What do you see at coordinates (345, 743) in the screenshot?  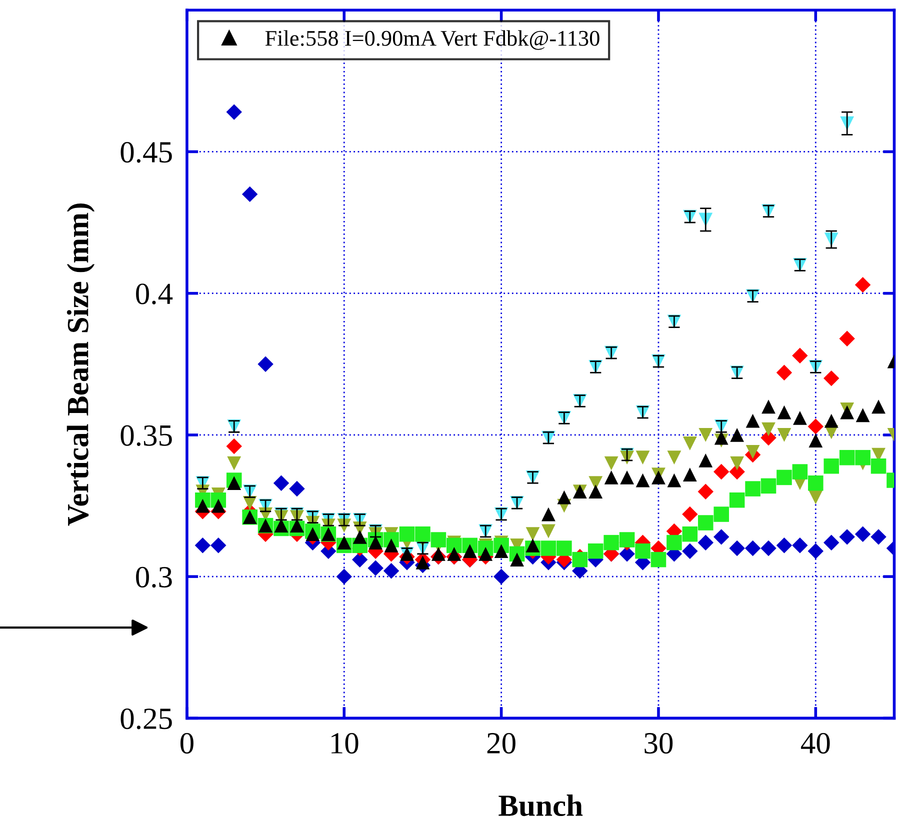 I see `x-tick-label: 10` at bounding box center [345, 743].